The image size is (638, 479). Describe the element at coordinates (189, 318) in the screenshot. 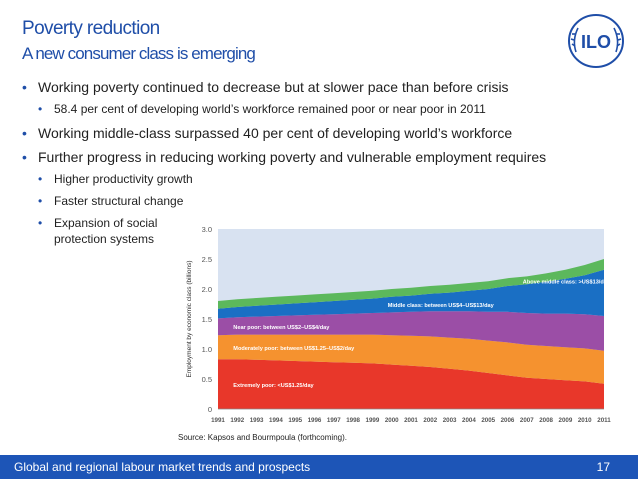

I see `y-axis-label: Employment by economic class (billions)` at that location.